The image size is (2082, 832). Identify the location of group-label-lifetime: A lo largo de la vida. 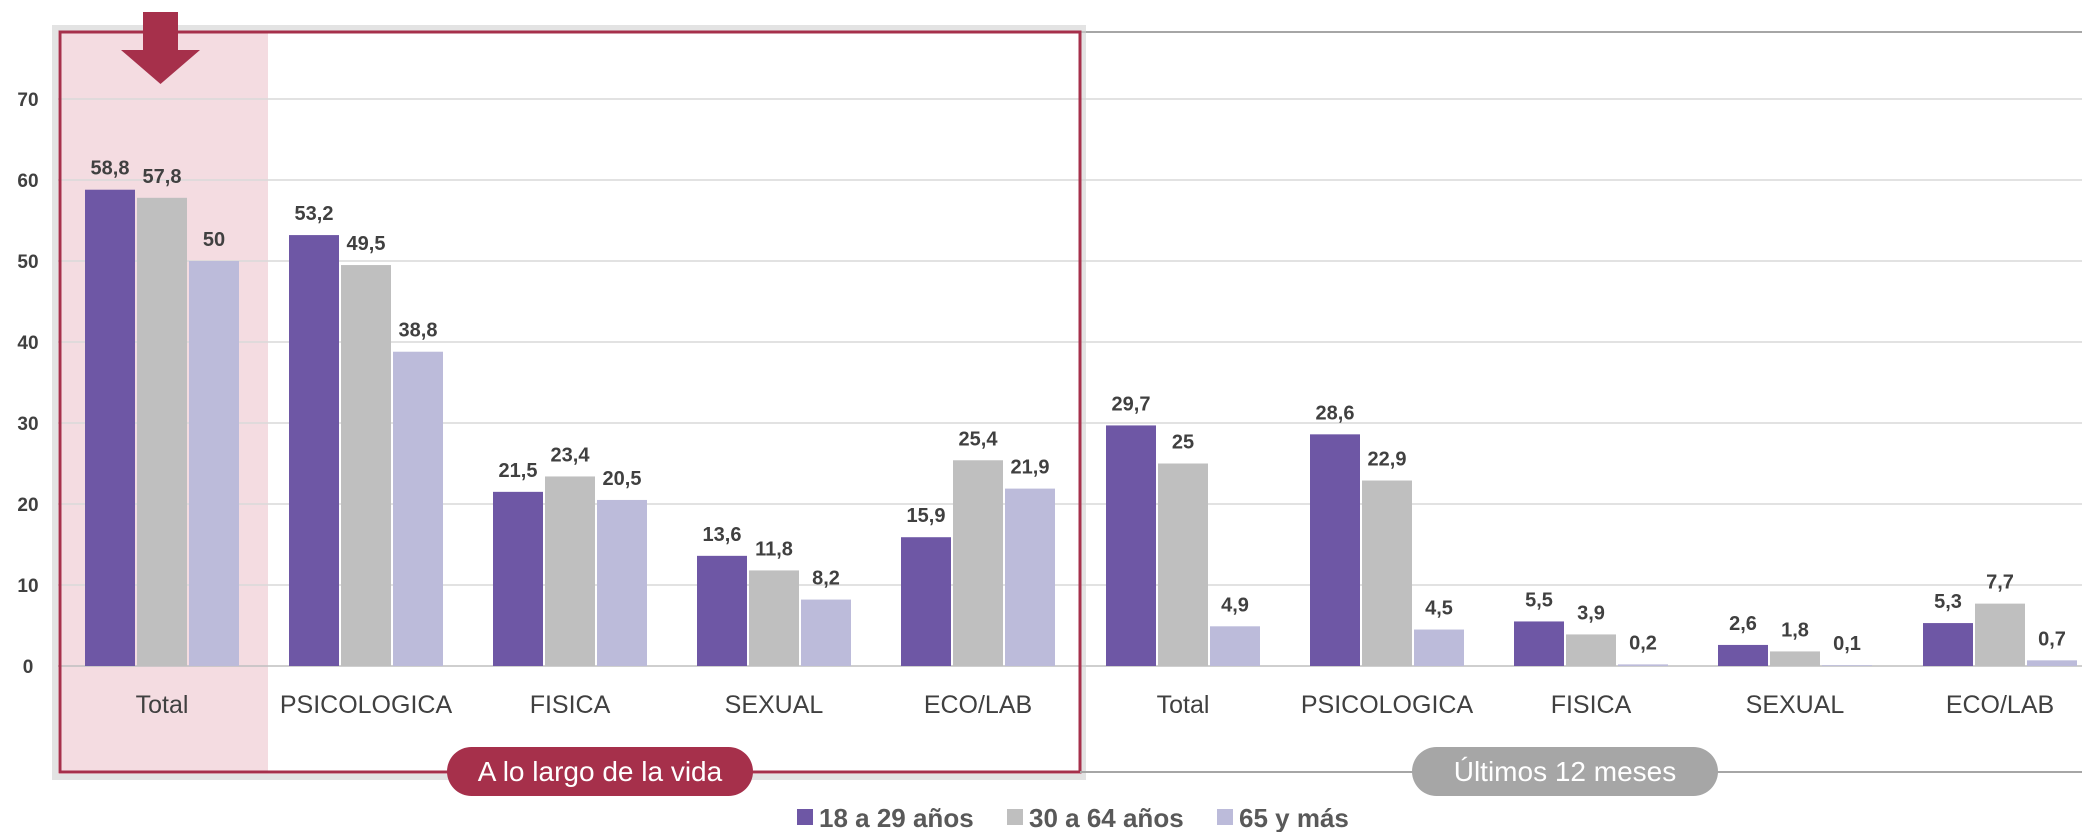
(600, 771).